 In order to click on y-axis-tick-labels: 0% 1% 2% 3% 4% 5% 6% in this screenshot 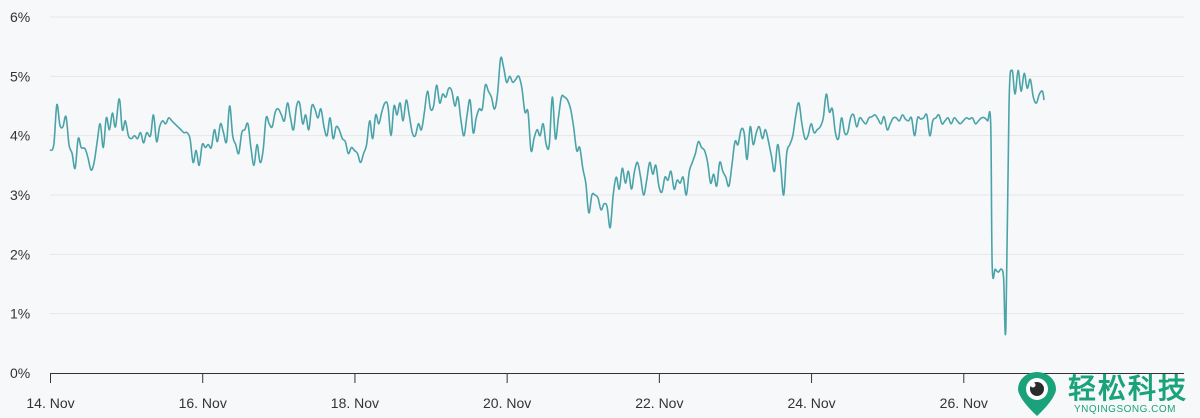, I will do `click(20, 195)`.